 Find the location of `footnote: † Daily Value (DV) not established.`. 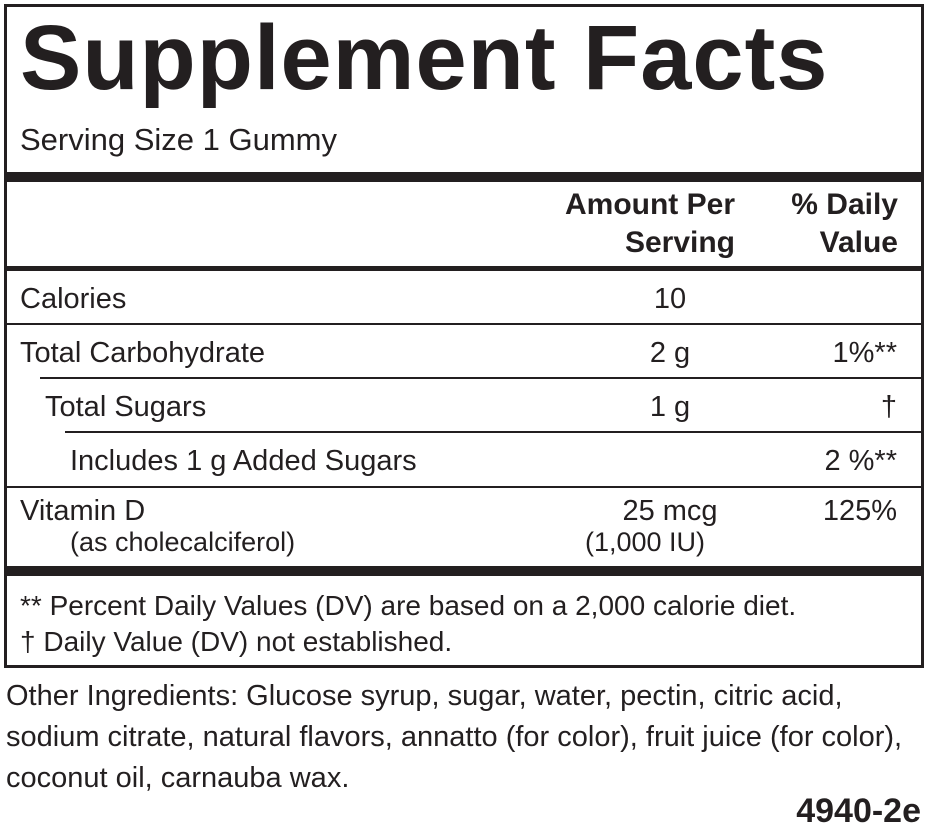

footnote: † Daily Value (DV) not established. is located at coordinates (236, 641).